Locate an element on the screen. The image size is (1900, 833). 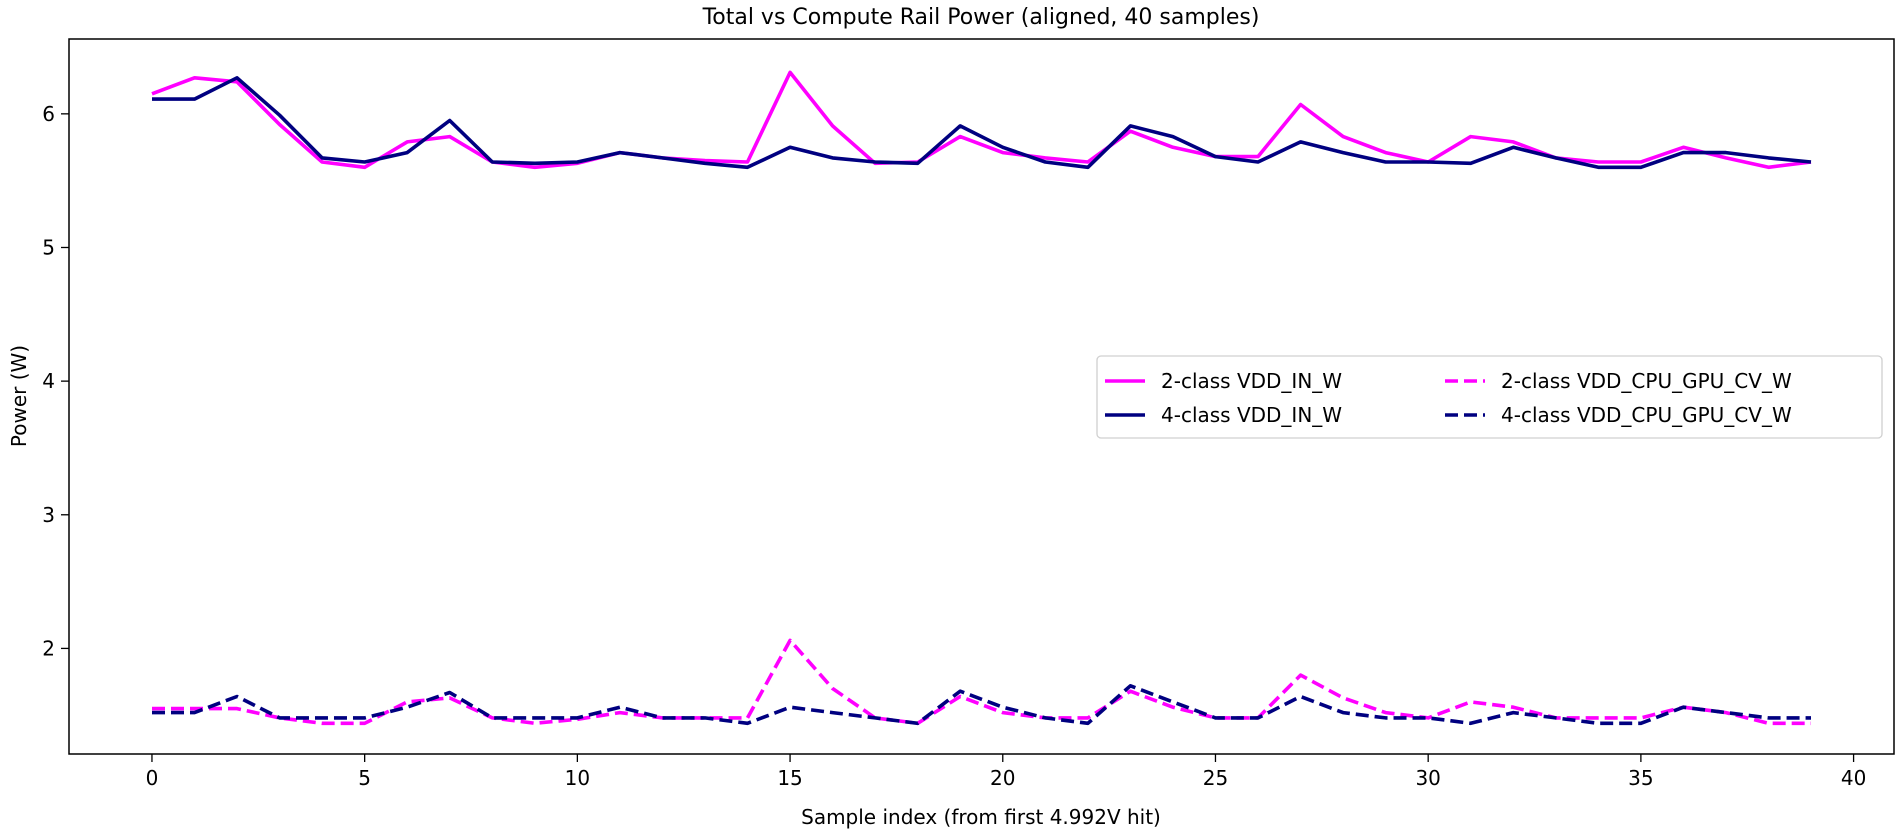
y-tick-label: 3 is located at coordinates (48, 515).